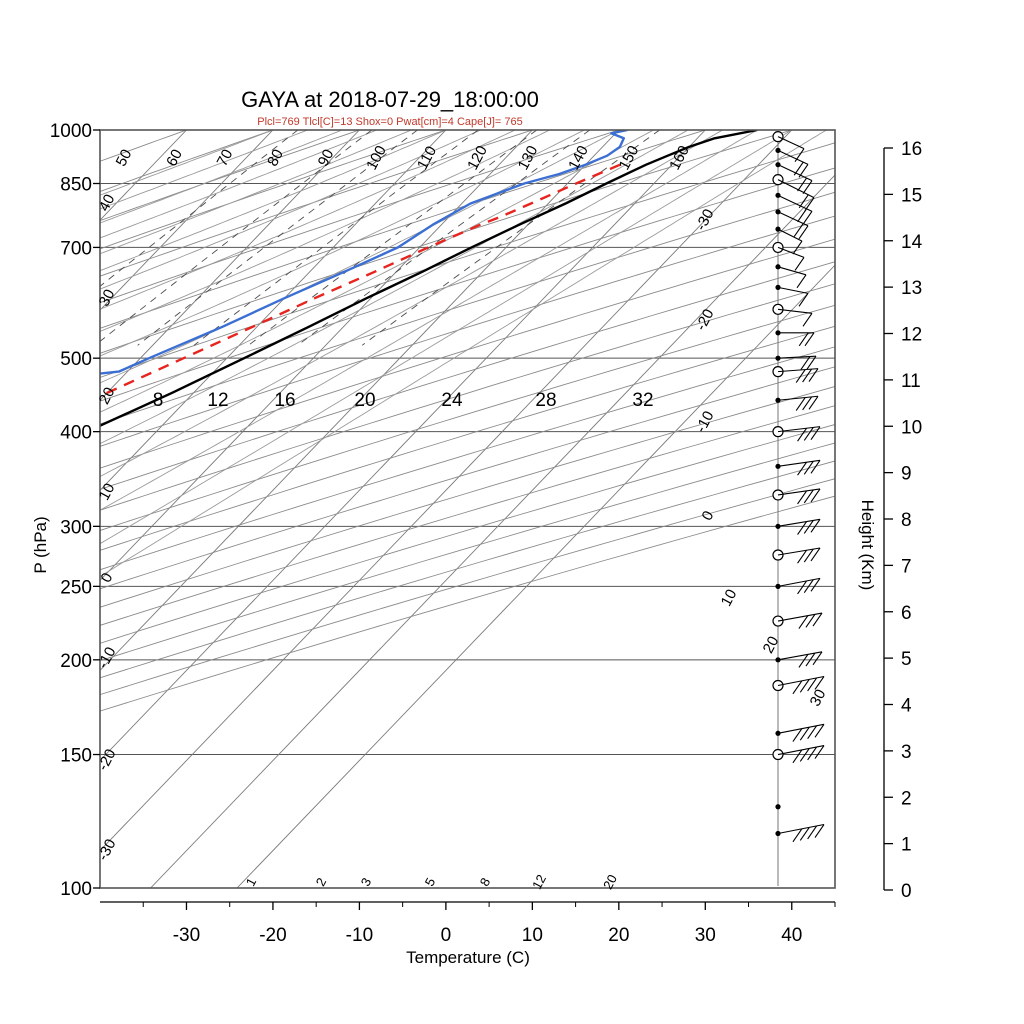 The width and height of the screenshot is (1024, 1024). I want to click on height-tick-8: 8, so click(906, 520).